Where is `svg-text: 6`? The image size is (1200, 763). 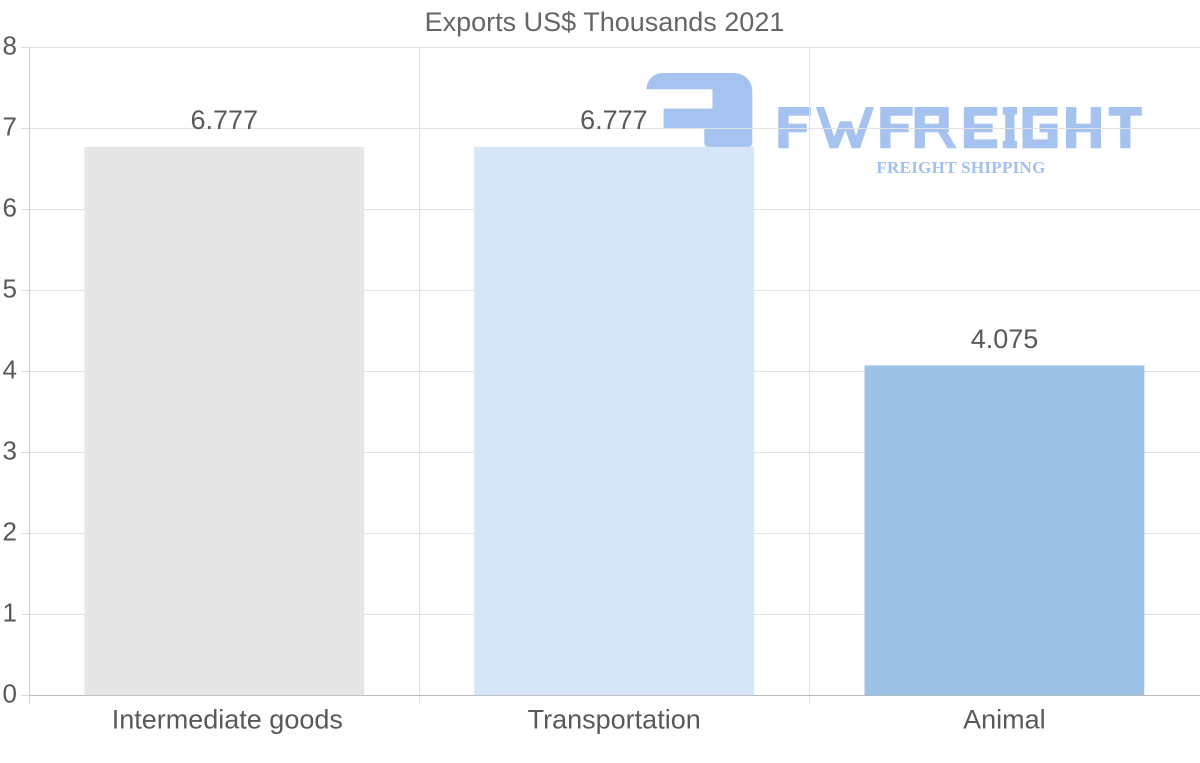
svg-text: 6 is located at coordinates (10, 207).